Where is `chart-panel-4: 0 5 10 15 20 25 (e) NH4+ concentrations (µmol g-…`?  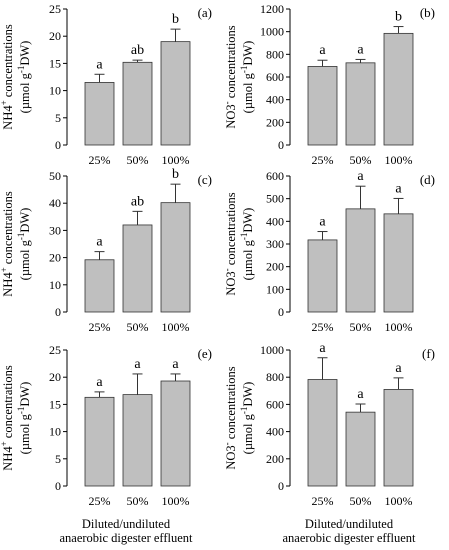 chart-panel-4: 0 5 10 15 20 25 (e) NH4+ concentrations (µmol g-… is located at coordinates (106, 425).